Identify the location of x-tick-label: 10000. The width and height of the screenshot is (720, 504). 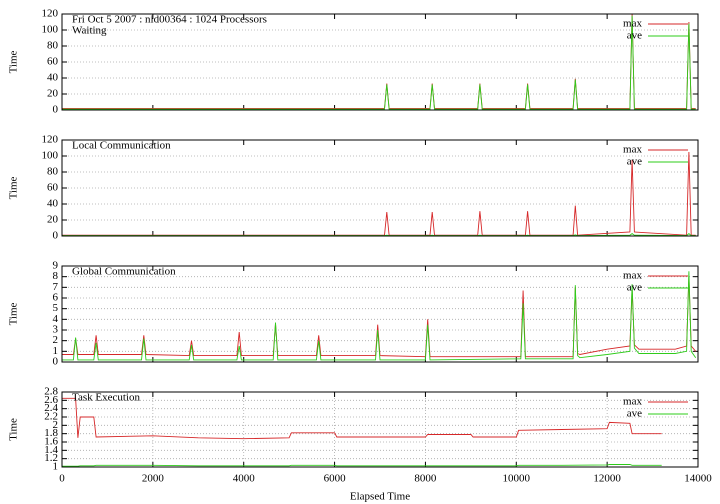
(517, 479).